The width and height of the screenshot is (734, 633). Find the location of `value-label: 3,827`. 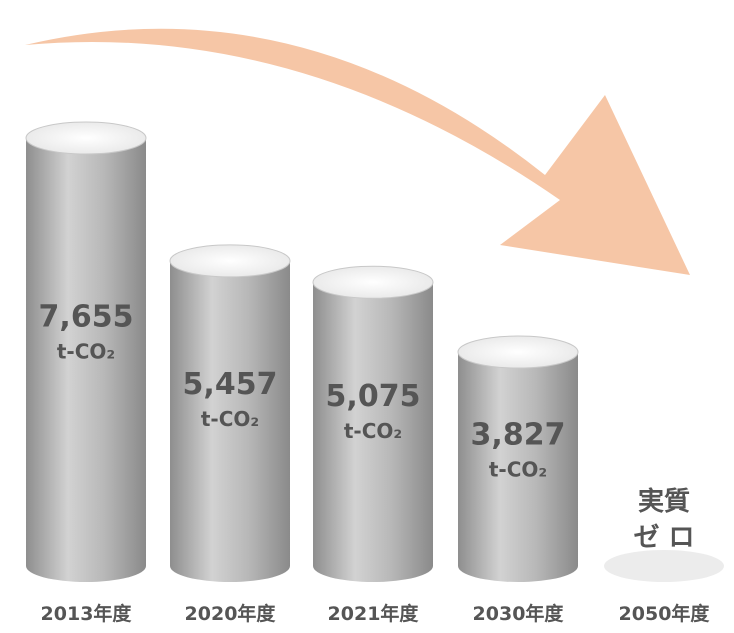

value-label: 3,827 is located at coordinates (518, 434).